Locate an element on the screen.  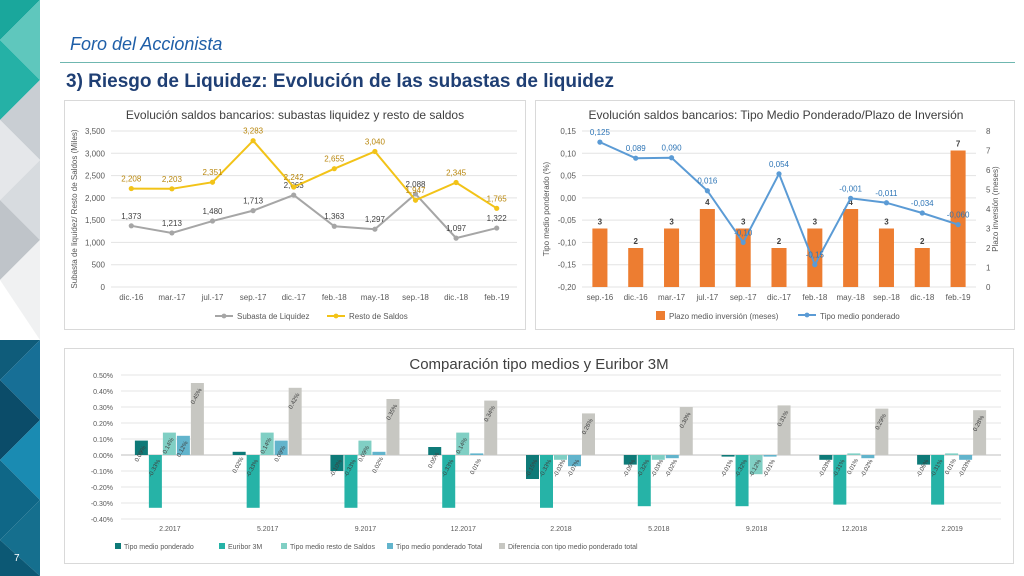
y-tick-label: 3,500 is located at coordinates (95, 131).